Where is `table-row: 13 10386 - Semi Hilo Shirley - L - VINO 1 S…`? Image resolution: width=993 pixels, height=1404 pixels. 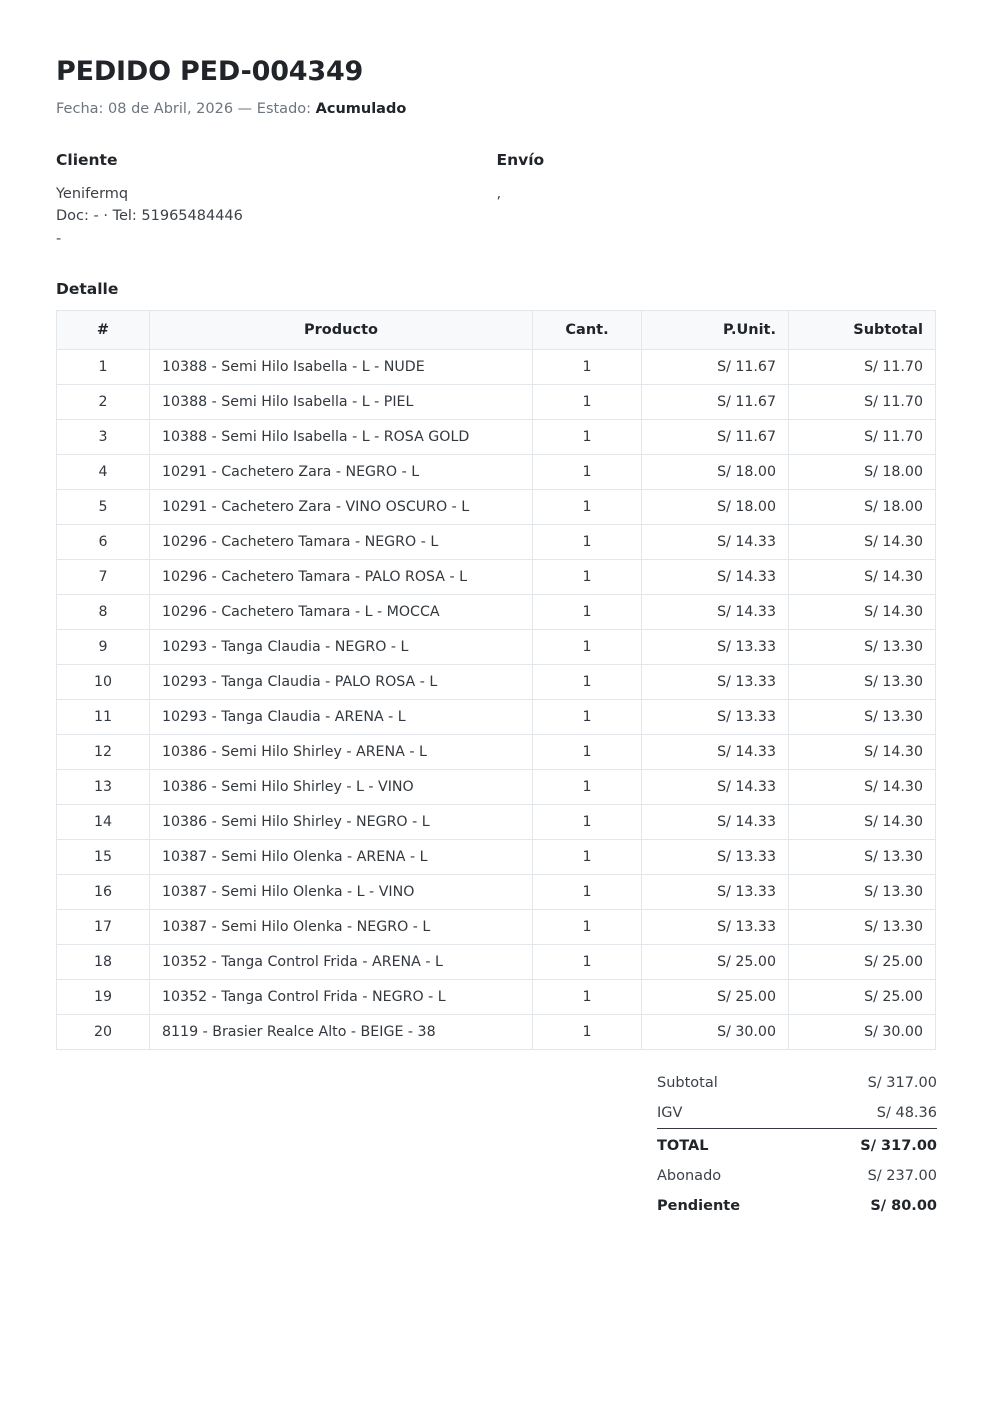
table-row: 13 10386 - Semi Hilo Shirley - L - VINO 1 S… is located at coordinates (496, 787).